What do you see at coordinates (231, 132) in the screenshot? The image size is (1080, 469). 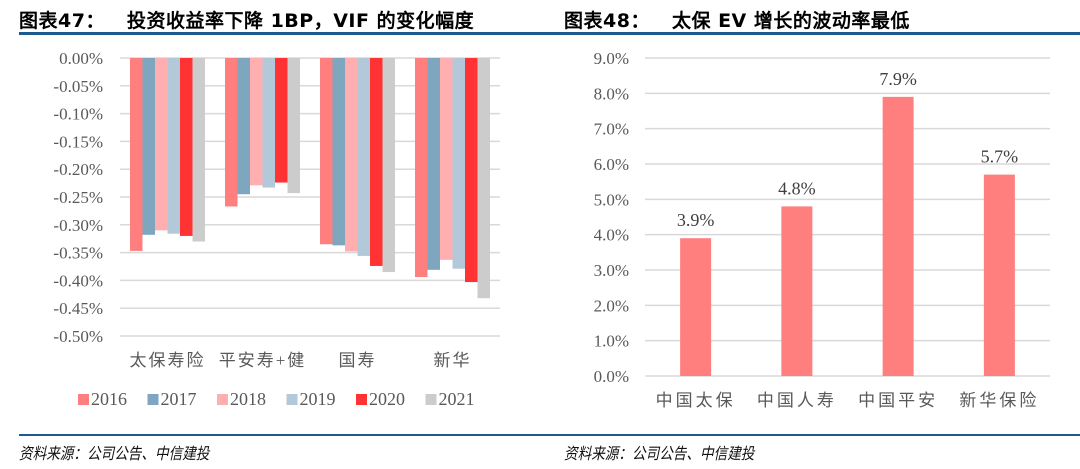 I see `bar-2016-平安寿+健` at bounding box center [231, 132].